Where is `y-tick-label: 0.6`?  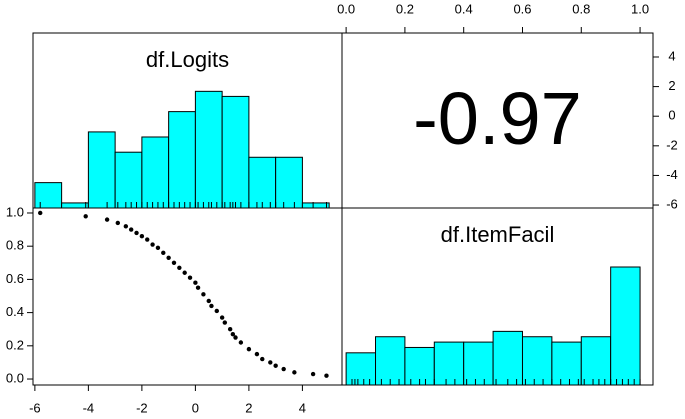 y-tick-label: 0.6 is located at coordinates (15, 278).